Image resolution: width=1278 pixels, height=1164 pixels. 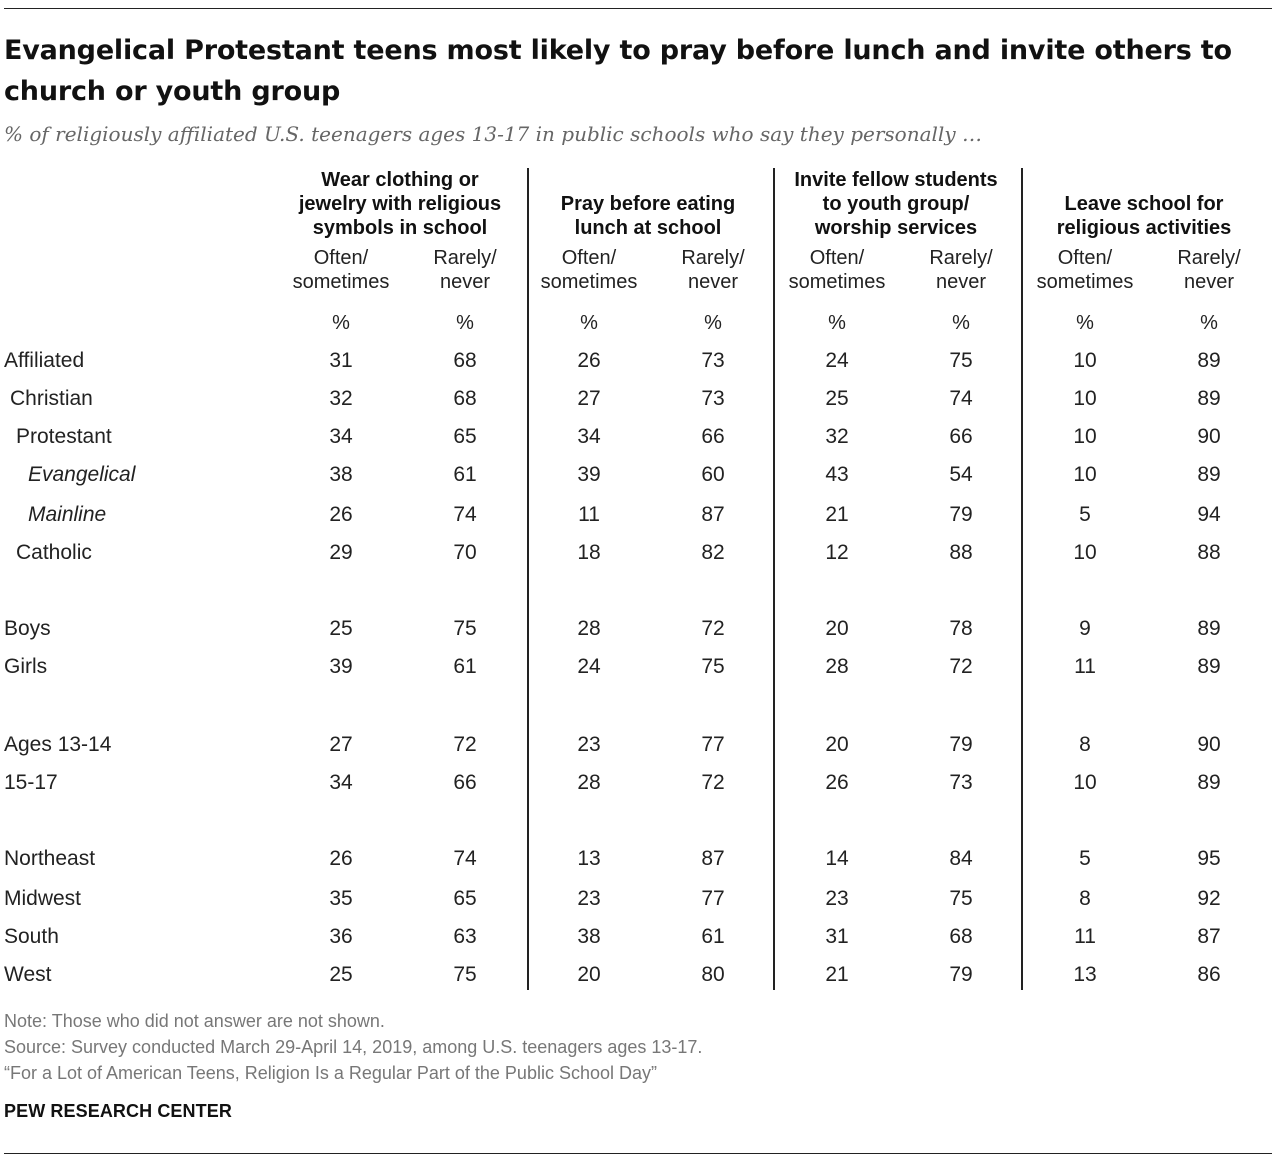 What do you see at coordinates (58, 744) in the screenshot?
I see `row-label: Ages 13-14` at bounding box center [58, 744].